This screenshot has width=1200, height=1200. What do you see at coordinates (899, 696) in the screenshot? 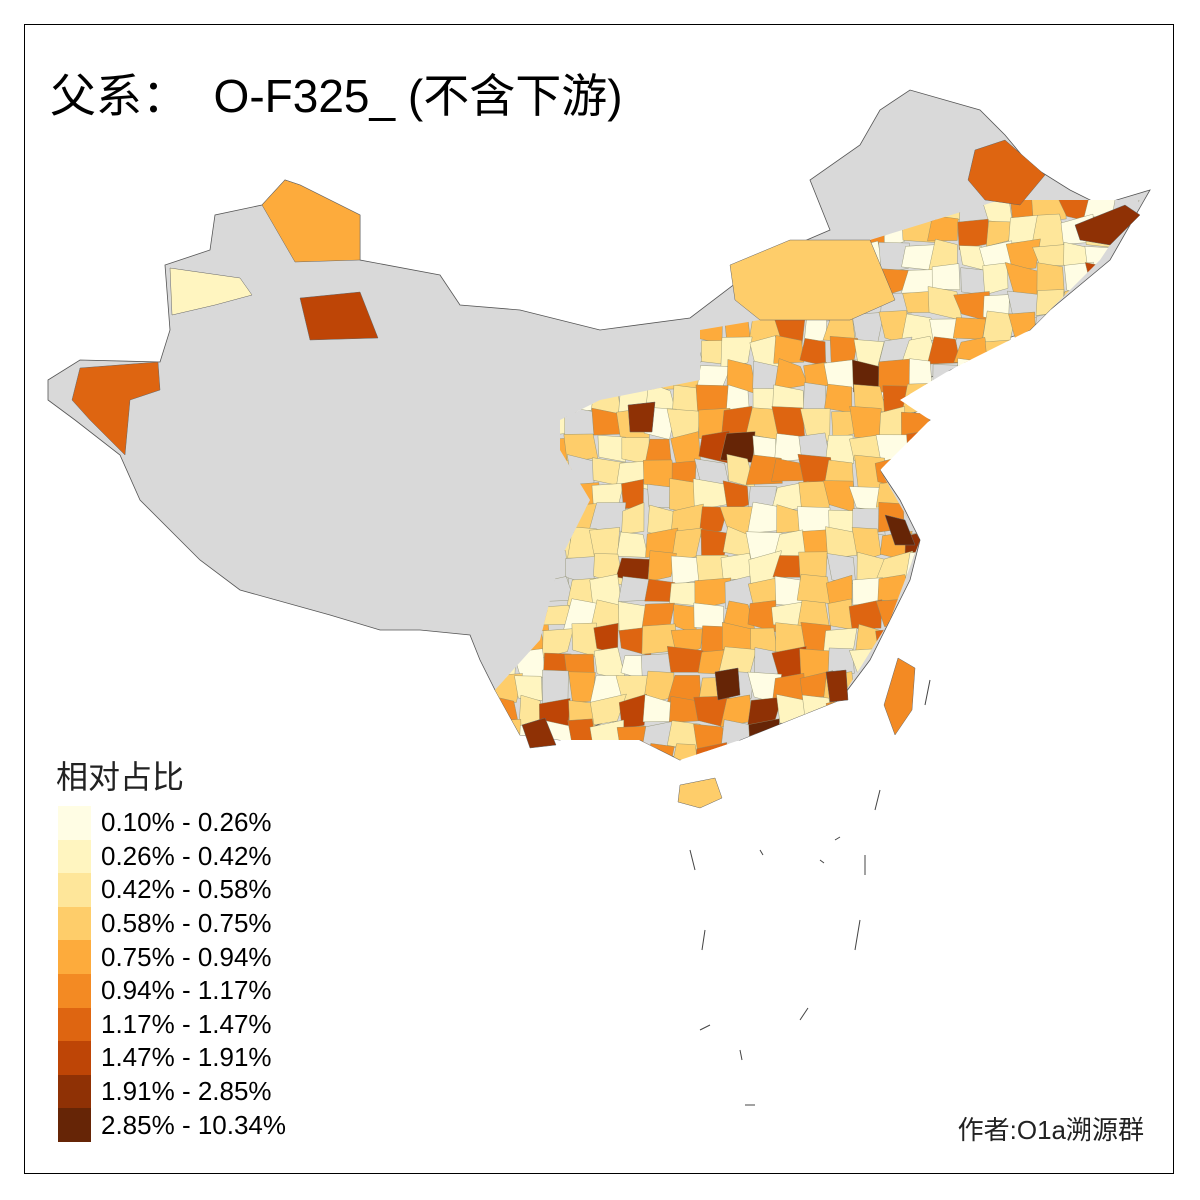
I see `taiwan-region` at bounding box center [899, 696].